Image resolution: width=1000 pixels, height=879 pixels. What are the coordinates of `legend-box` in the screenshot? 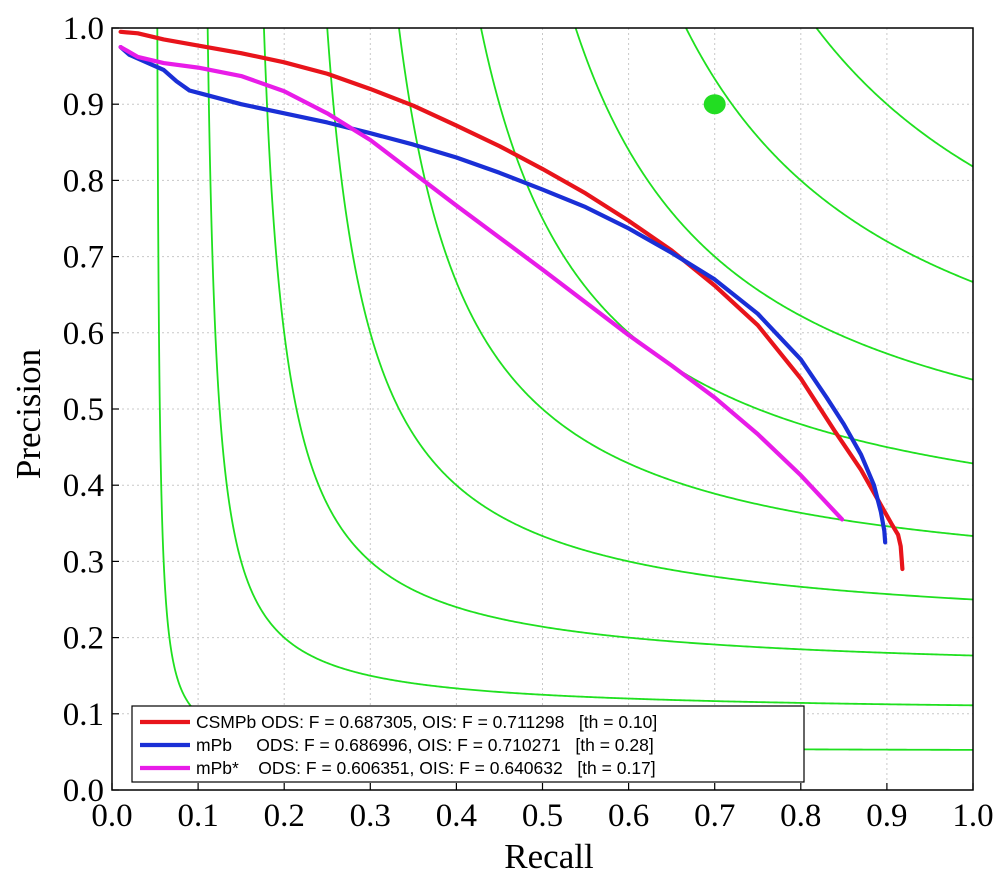 It's located at (468, 744).